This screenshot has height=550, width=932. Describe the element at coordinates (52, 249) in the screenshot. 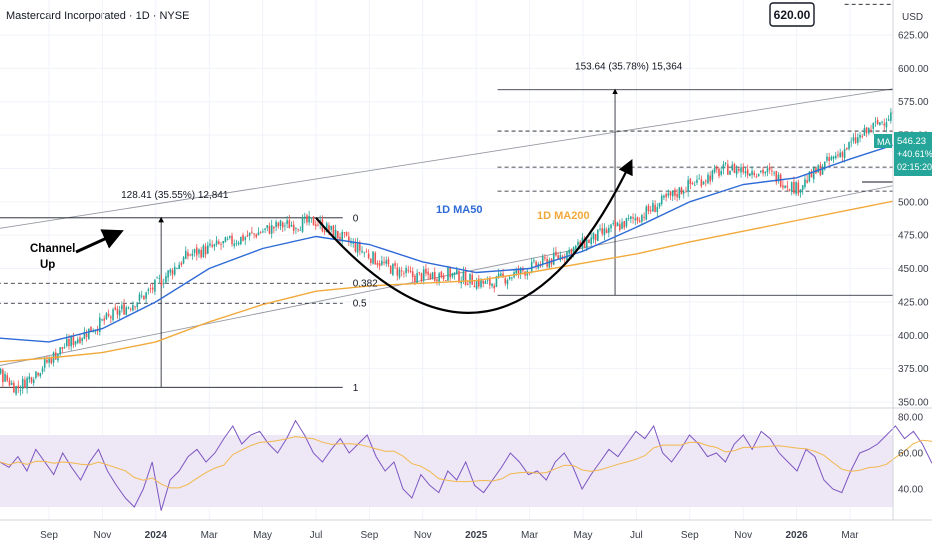

I see `callout-label-line1: Channel` at that location.